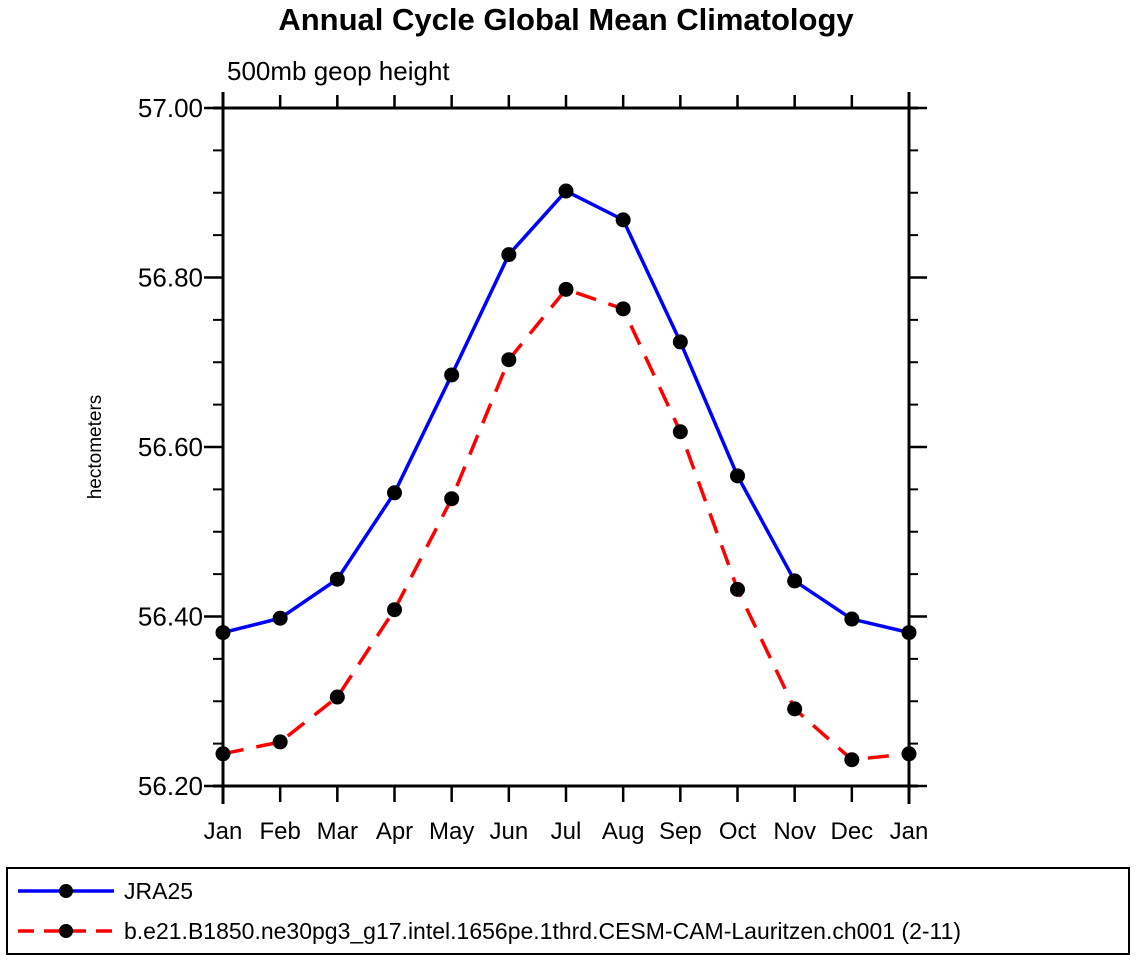 The width and height of the screenshot is (1138, 964). I want to click on legend-label-jra25: JRA25, so click(159, 890).